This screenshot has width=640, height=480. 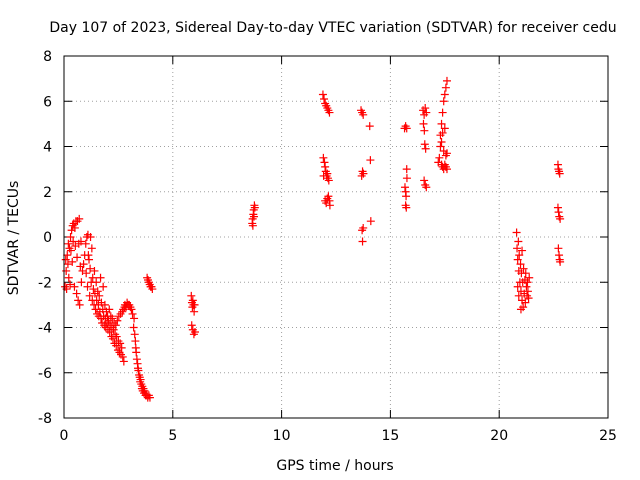 What do you see at coordinates (282, 436) in the screenshot?
I see `x-tick-label: 10` at bounding box center [282, 436].